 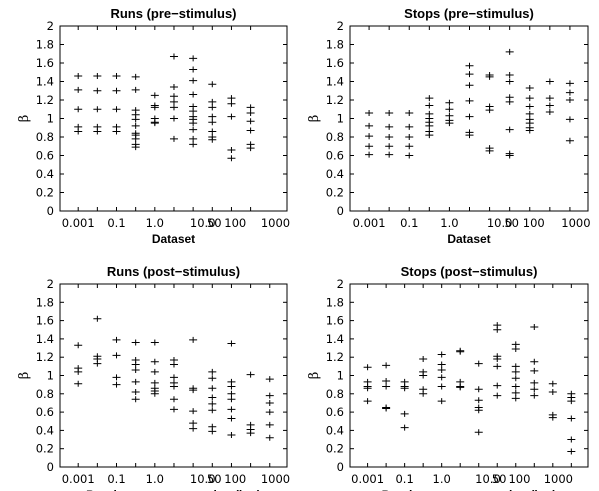 I want to click on y-tick-label: 1.4, so click(x=335, y=339).